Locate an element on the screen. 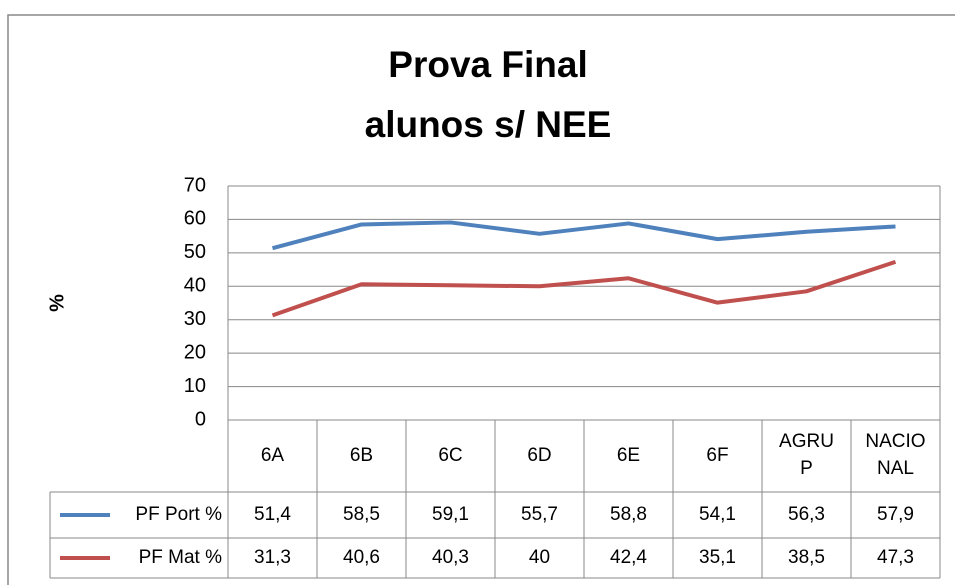 The height and width of the screenshot is (585, 955). chart-title: Prova Final is located at coordinates (487, 64).